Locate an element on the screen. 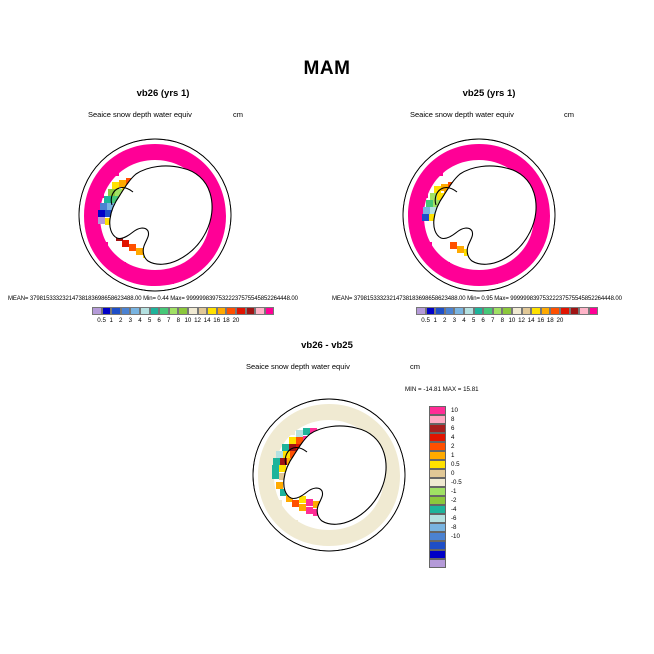 The image size is (654, 654). colorbar-row: 0 is located at coordinates (445, 473).